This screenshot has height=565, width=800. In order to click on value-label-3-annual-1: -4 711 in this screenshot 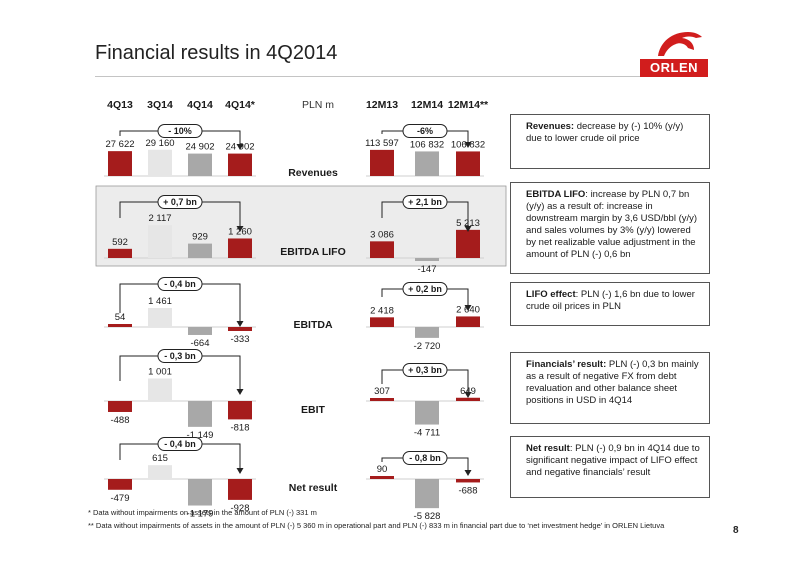, I will do `click(427, 433)`.